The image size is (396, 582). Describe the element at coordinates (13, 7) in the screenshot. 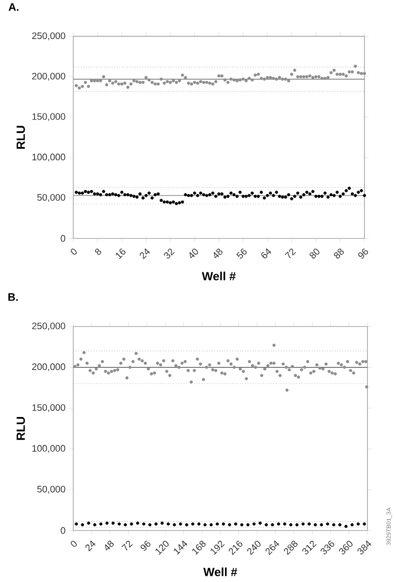

I see `chart-title: A.` at that location.